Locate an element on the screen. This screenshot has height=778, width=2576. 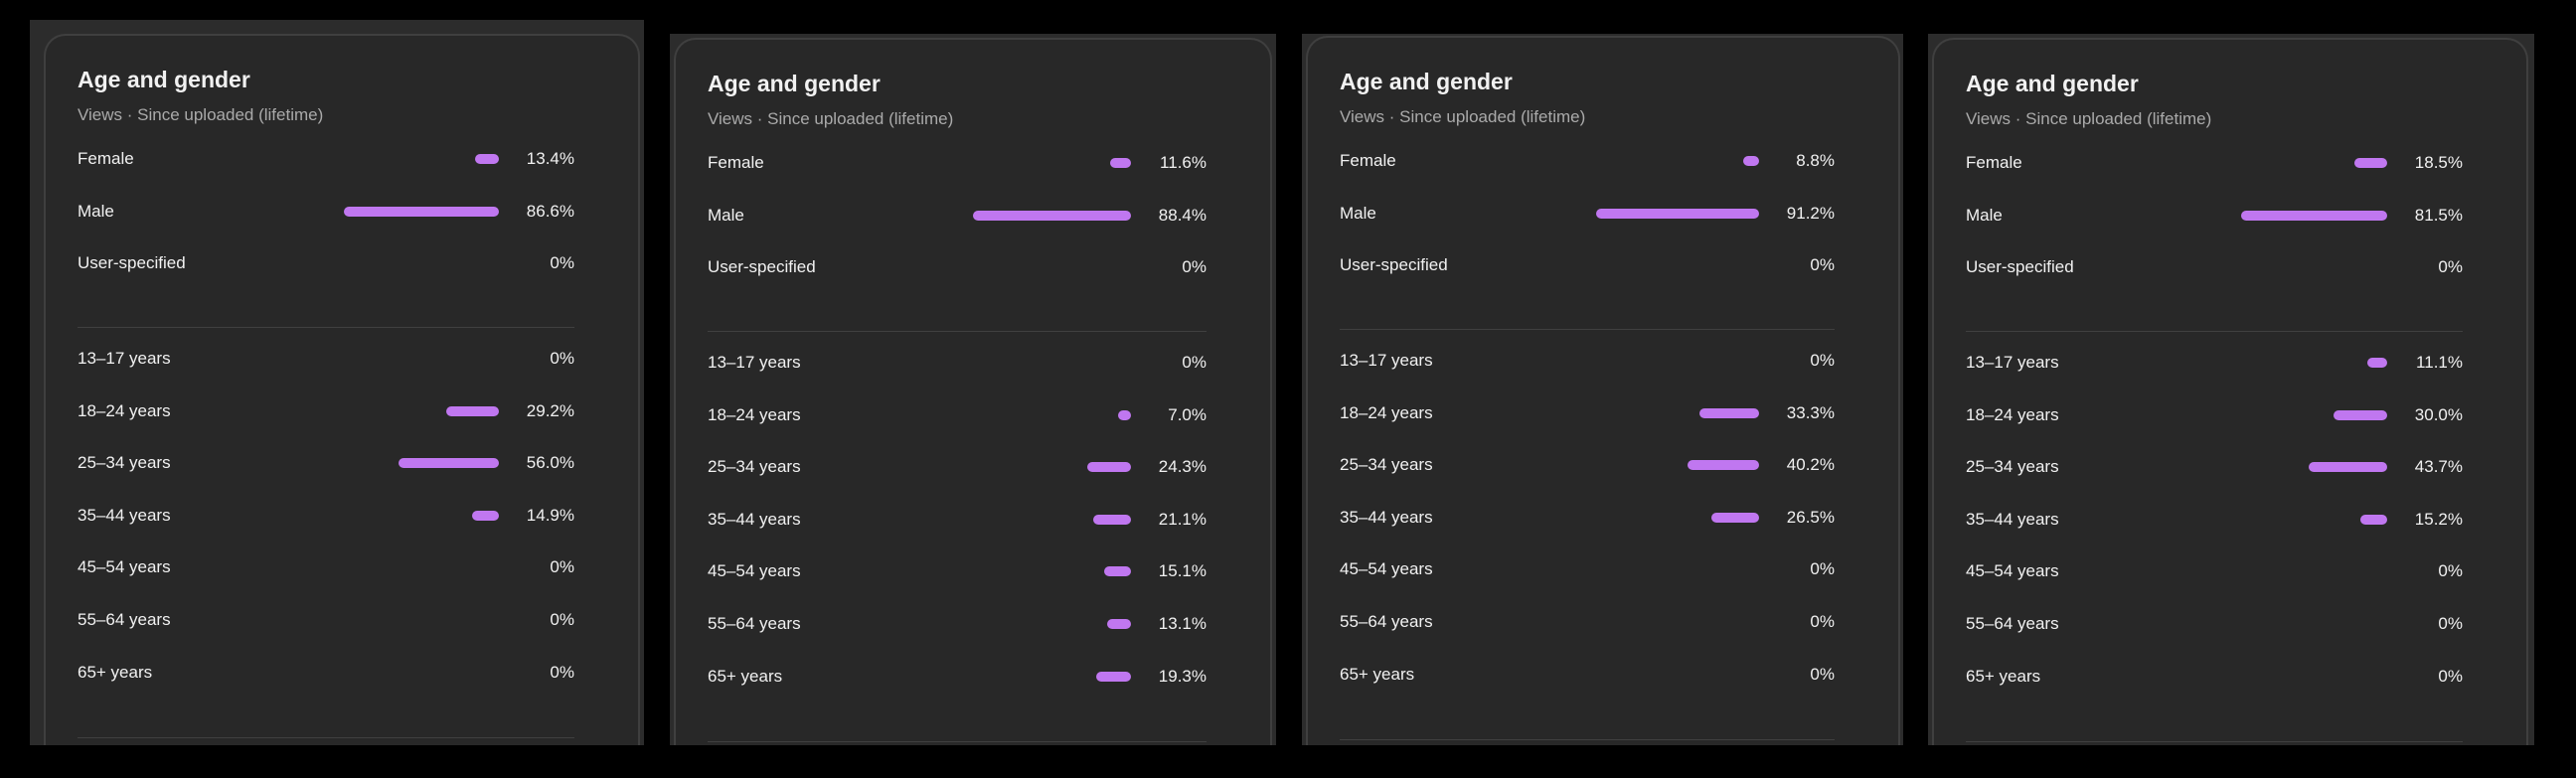
age-row-value: 15.1% is located at coordinates (1182, 571).